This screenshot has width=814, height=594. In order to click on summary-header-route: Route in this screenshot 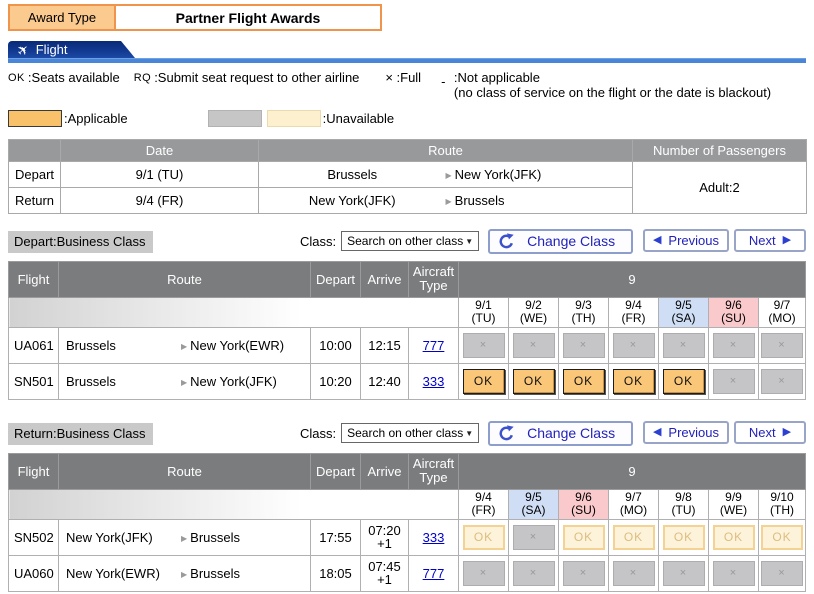, I will do `click(445, 150)`.